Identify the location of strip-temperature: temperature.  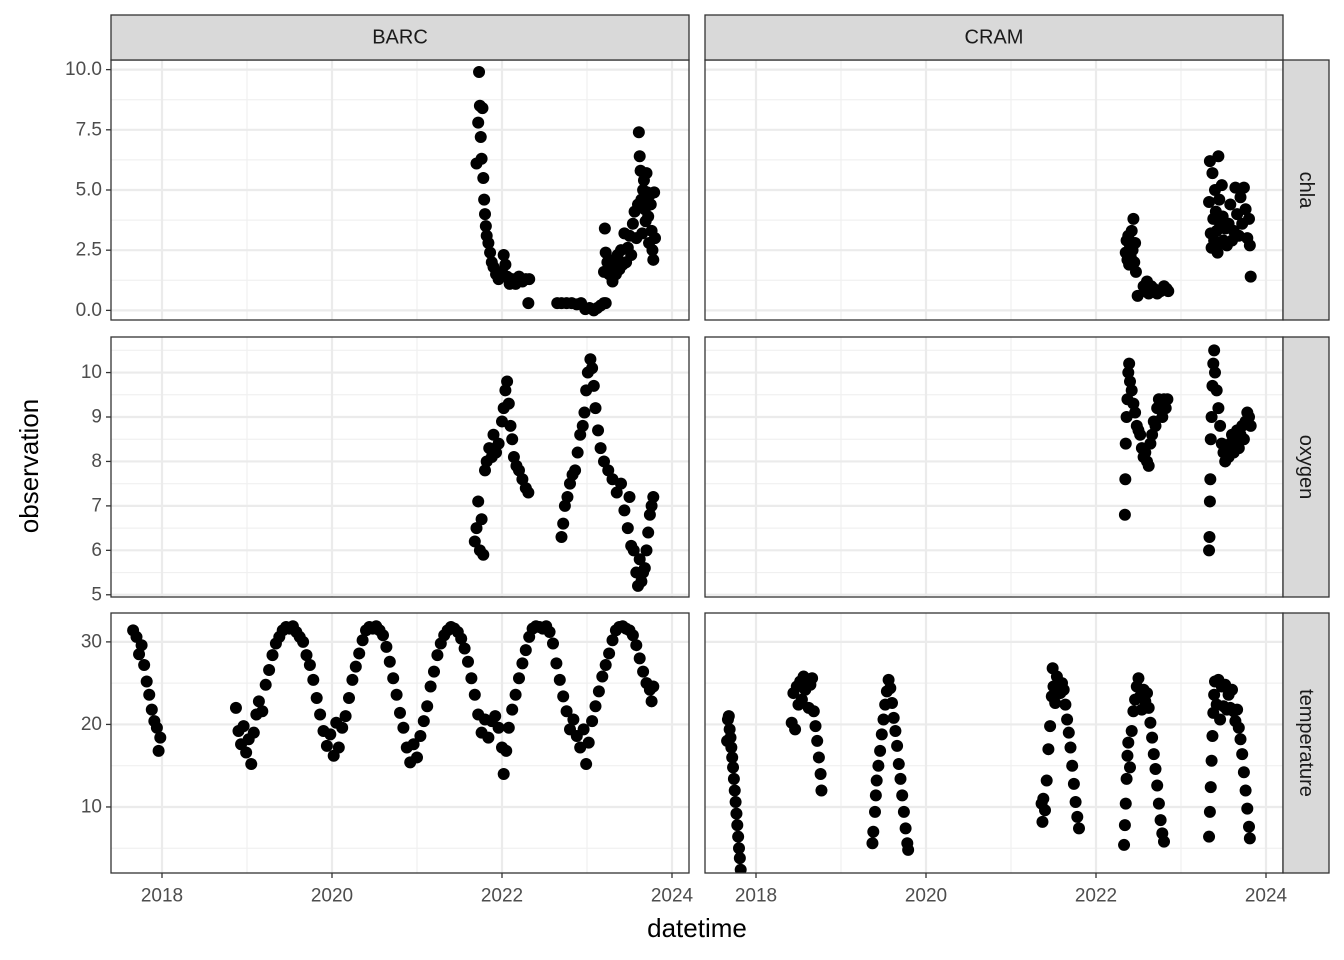
(1306, 743).